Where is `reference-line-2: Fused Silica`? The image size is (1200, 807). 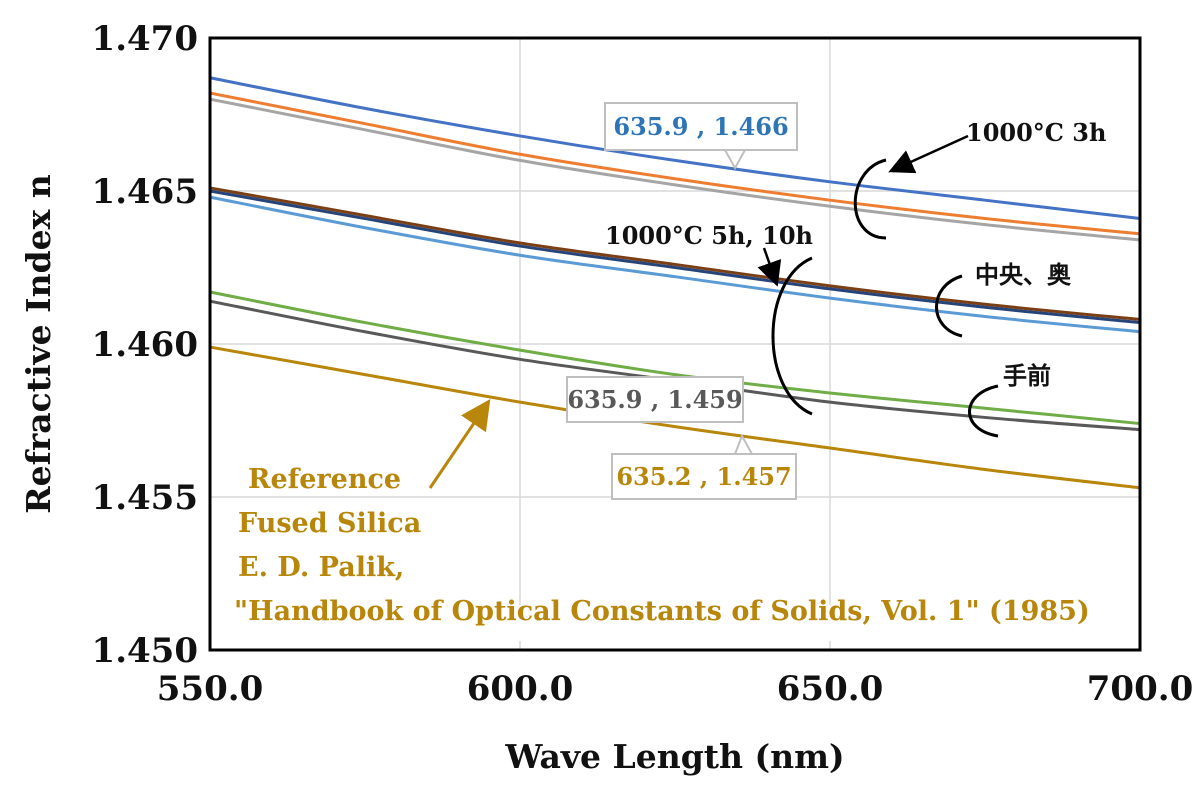
reference-line-2: Fused Silica is located at coordinates (329, 523).